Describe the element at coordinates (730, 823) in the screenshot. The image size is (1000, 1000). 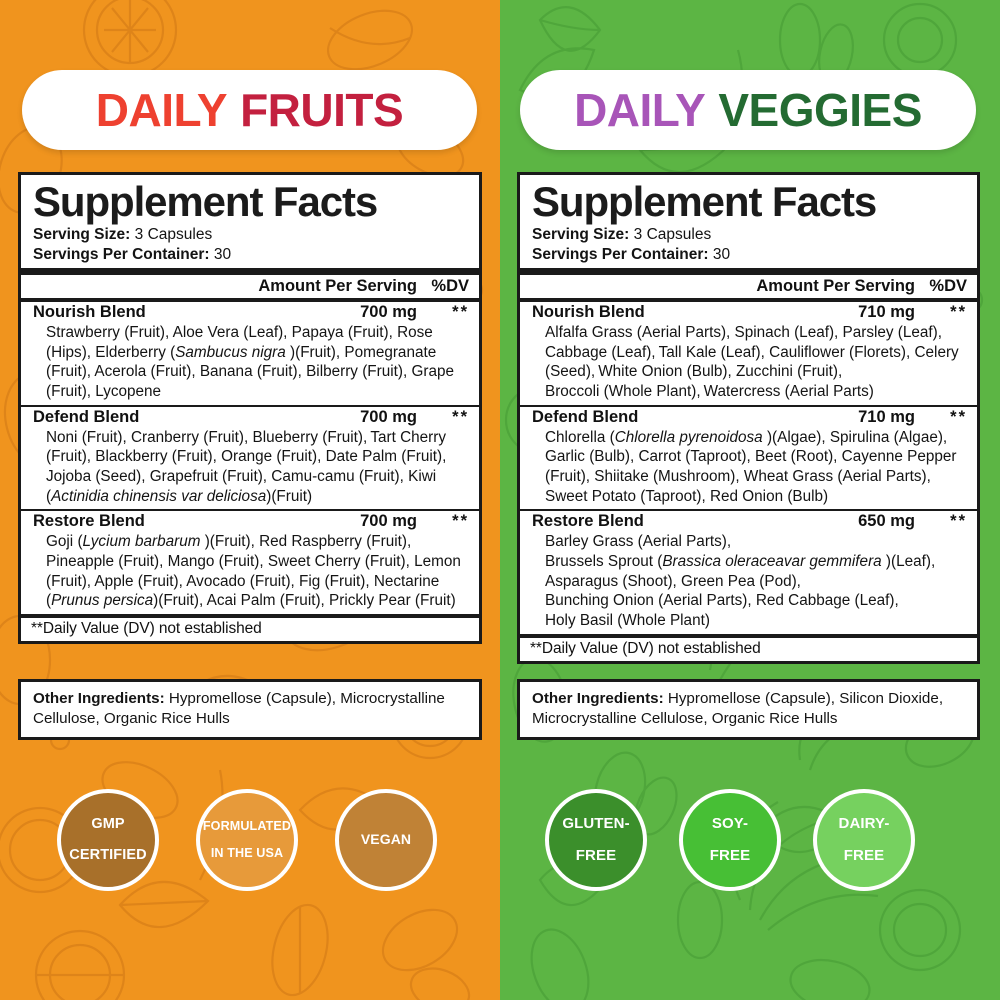
I see `badge-line: SOY-` at that location.